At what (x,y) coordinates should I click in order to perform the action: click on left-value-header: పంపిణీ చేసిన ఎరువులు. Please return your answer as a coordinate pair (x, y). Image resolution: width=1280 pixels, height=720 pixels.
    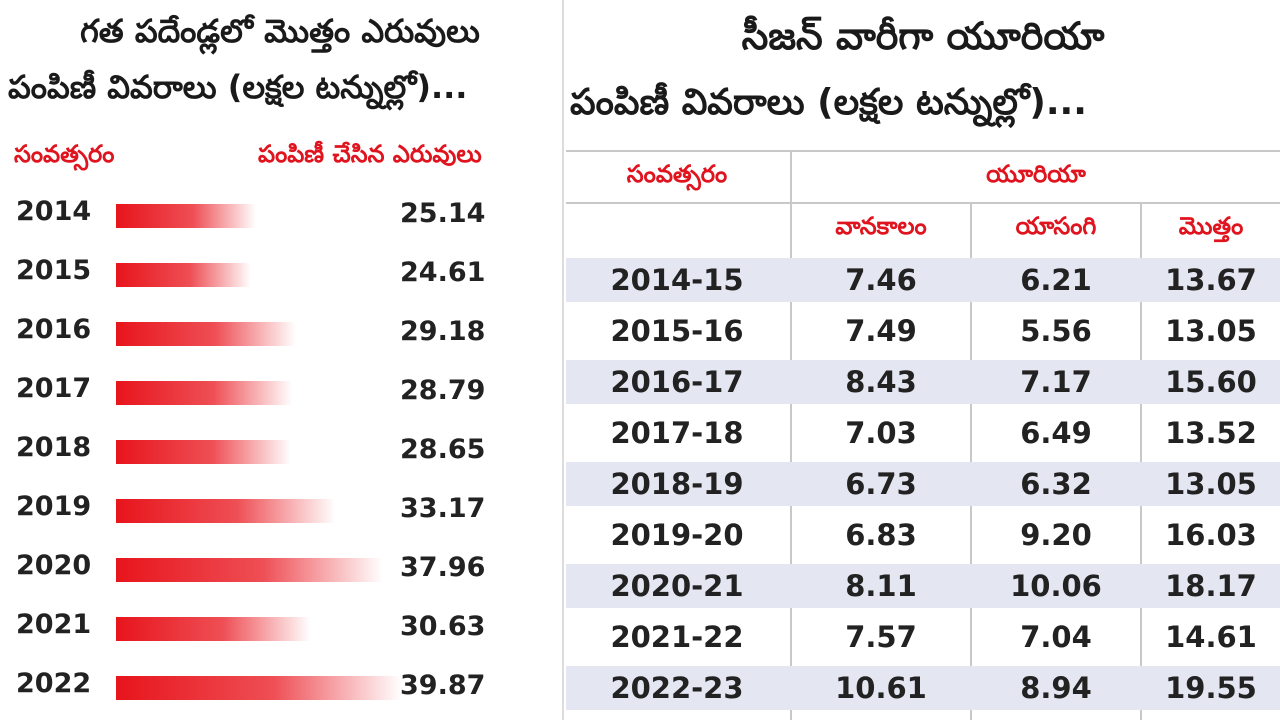
    Looking at the image, I should click on (370, 154).